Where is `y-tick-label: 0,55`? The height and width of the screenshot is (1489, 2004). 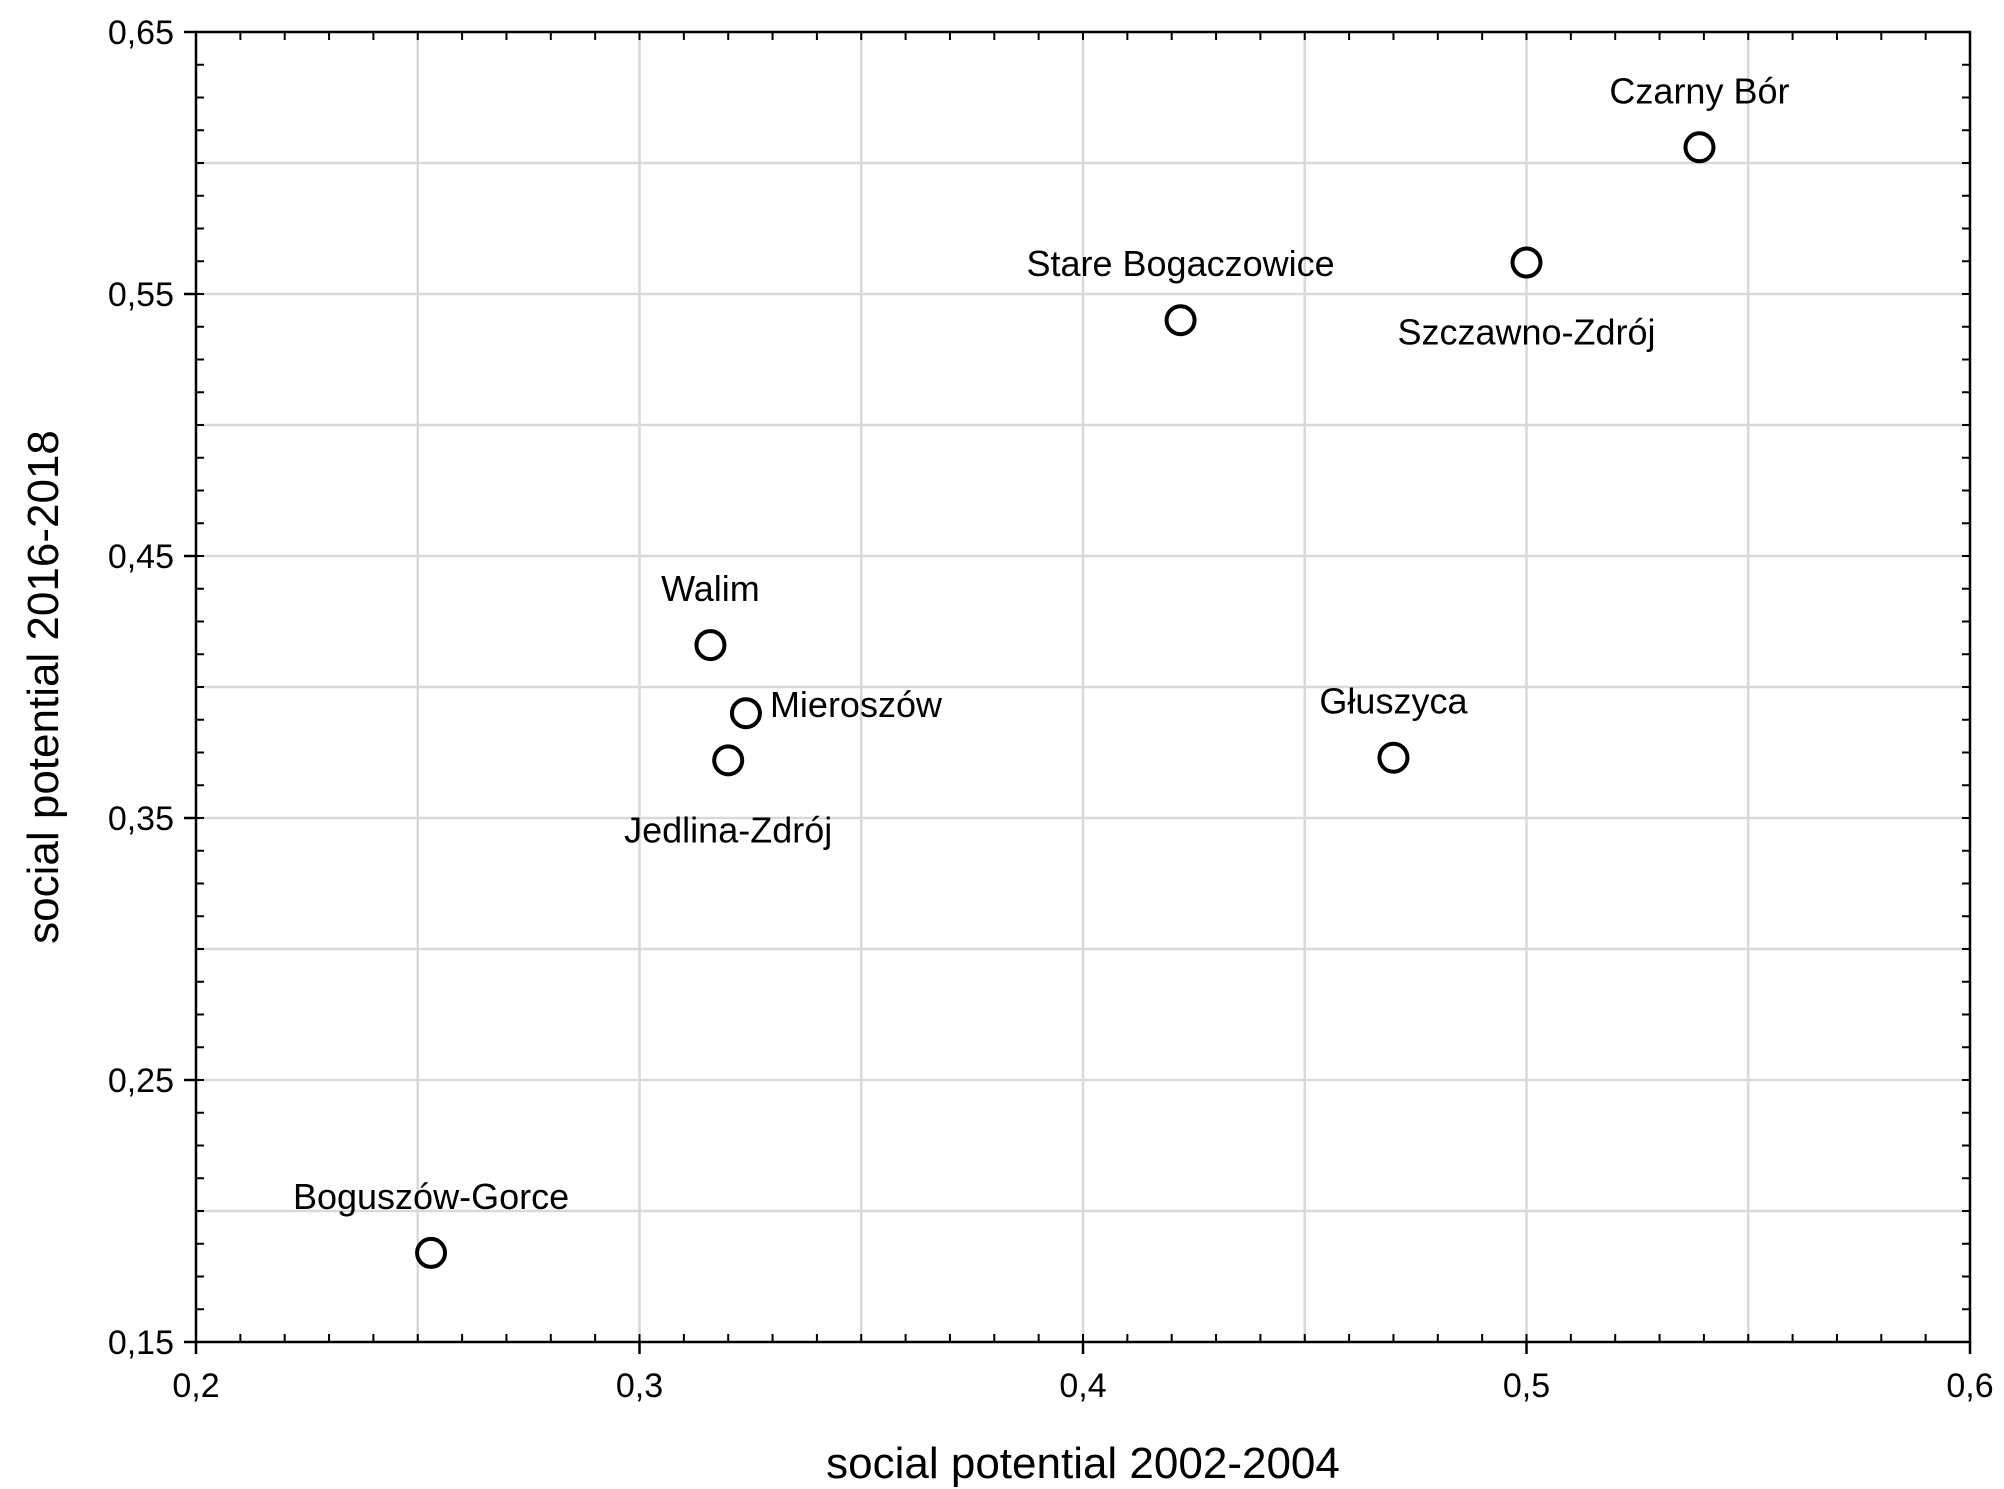
y-tick-label: 0,55 is located at coordinates (141, 295).